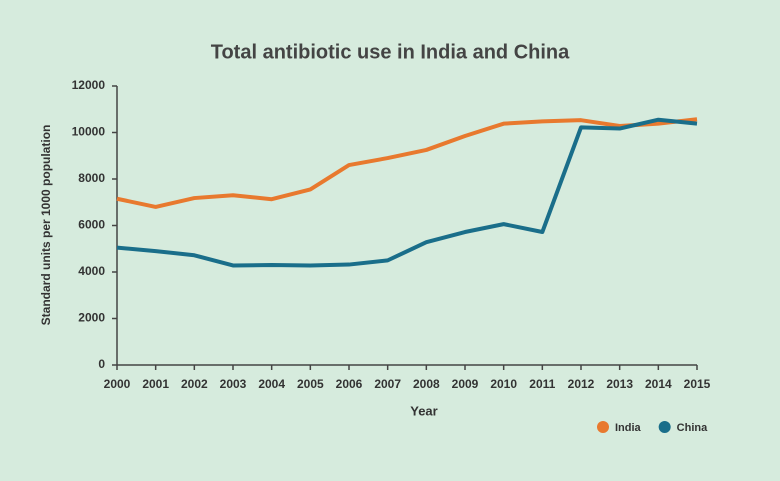  What do you see at coordinates (89, 132) in the screenshot?
I see `y-tick-label: 10000` at bounding box center [89, 132].